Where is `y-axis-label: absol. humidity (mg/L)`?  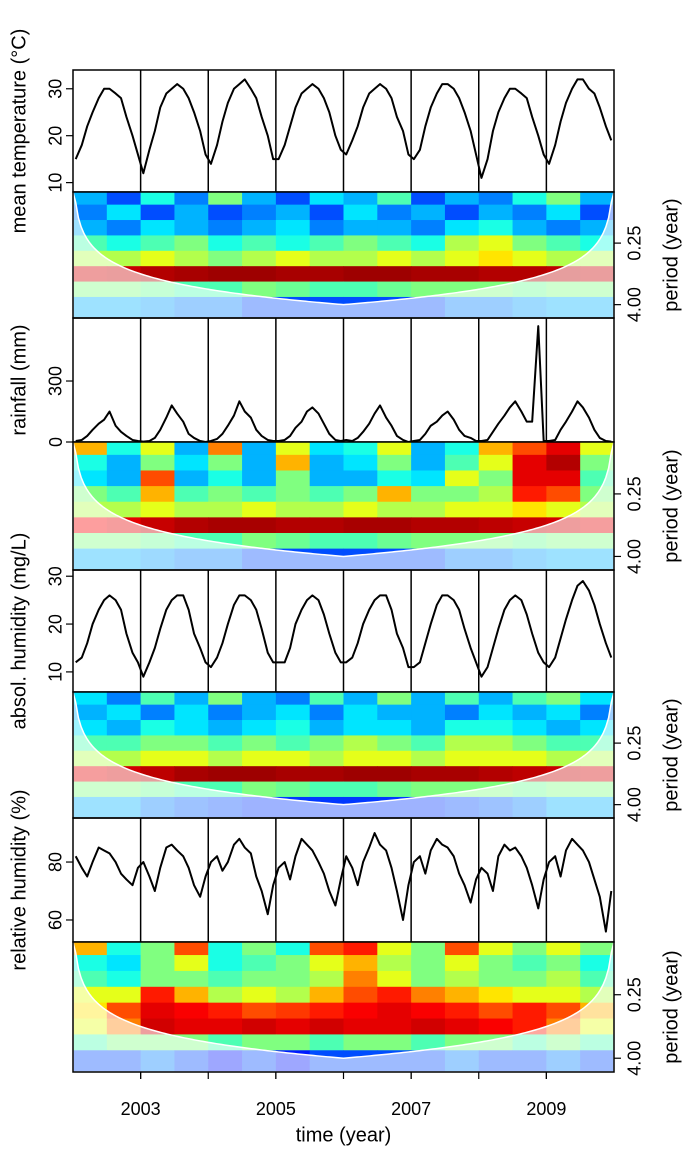
y-axis-label: absol. humidity (mg/L) is located at coordinates (19, 631).